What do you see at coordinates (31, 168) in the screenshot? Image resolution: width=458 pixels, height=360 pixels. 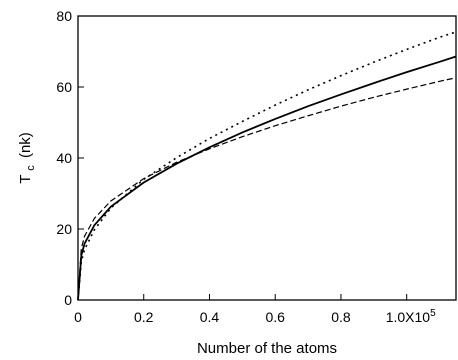 I see `y-axis-title-subscript: c` at bounding box center [31, 168].